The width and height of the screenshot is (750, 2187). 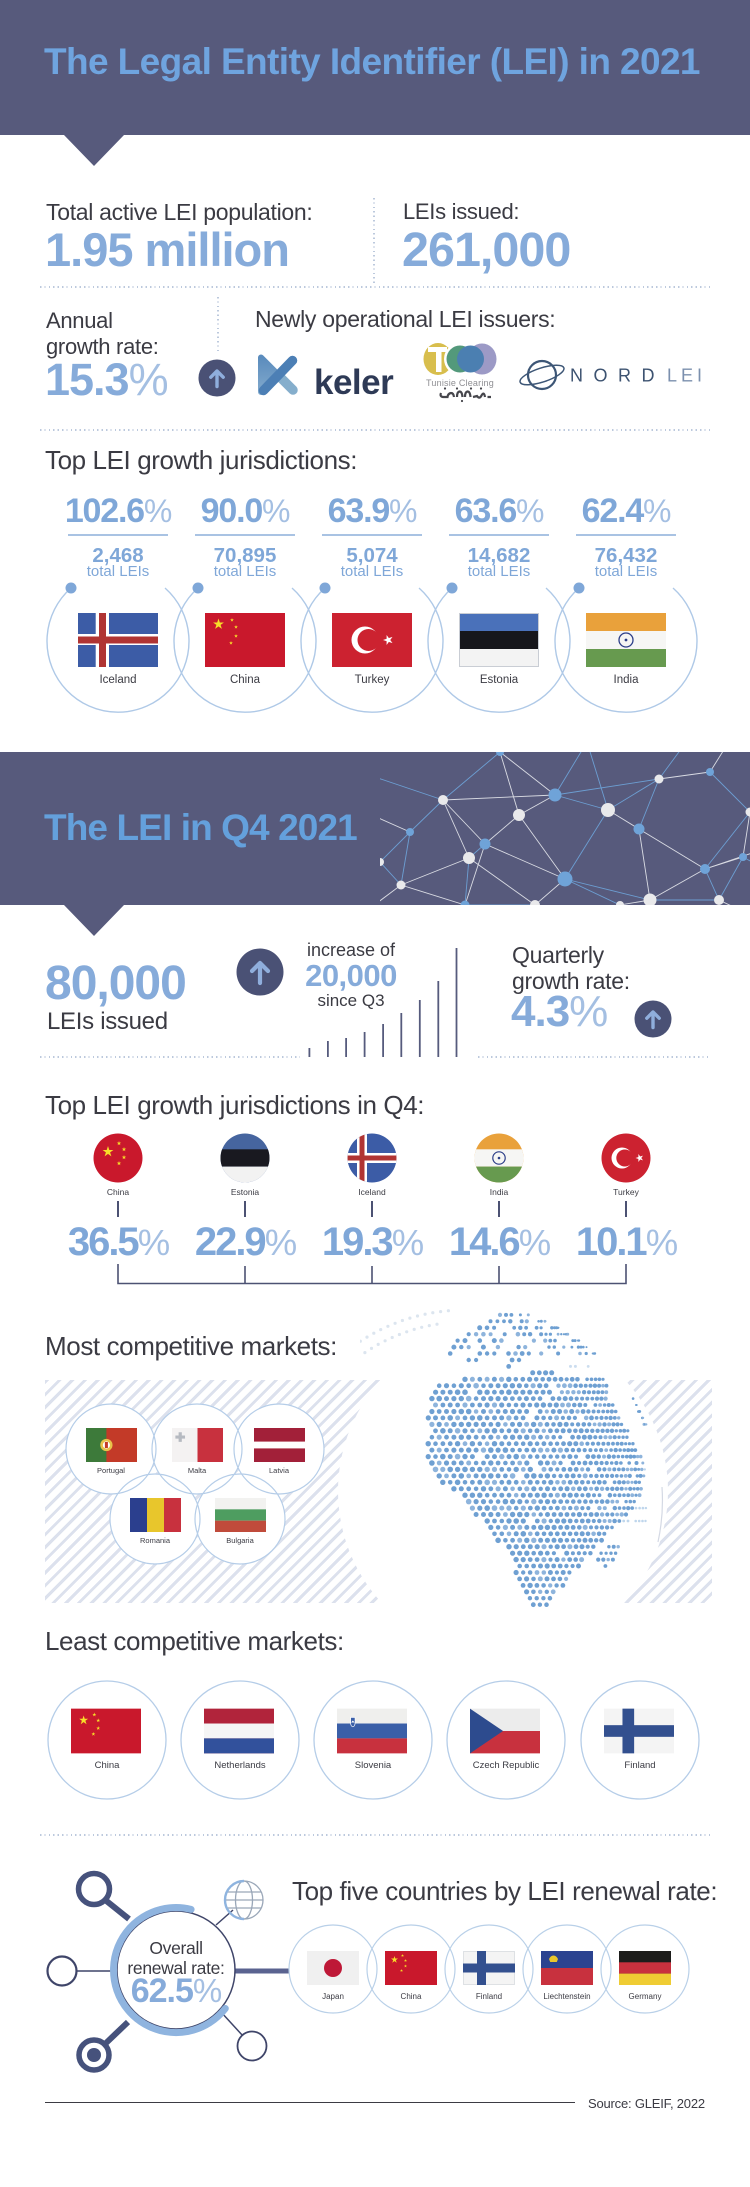 I want to click on svg-text: Tunisie Clearing, so click(x=460, y=383).